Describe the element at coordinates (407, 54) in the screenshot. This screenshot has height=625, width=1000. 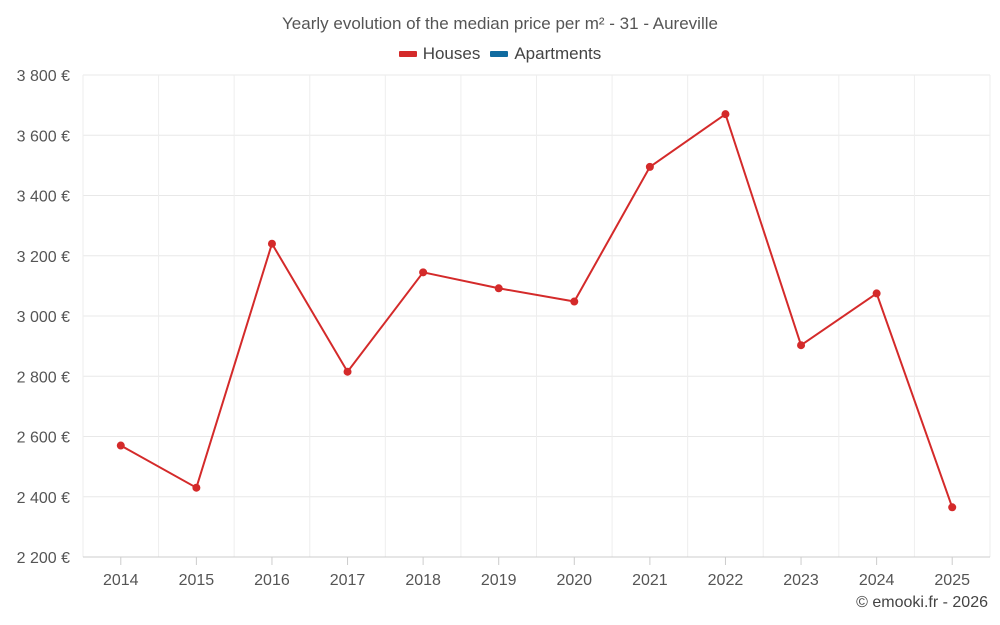
I see `legend-swatch-houses` at that location.